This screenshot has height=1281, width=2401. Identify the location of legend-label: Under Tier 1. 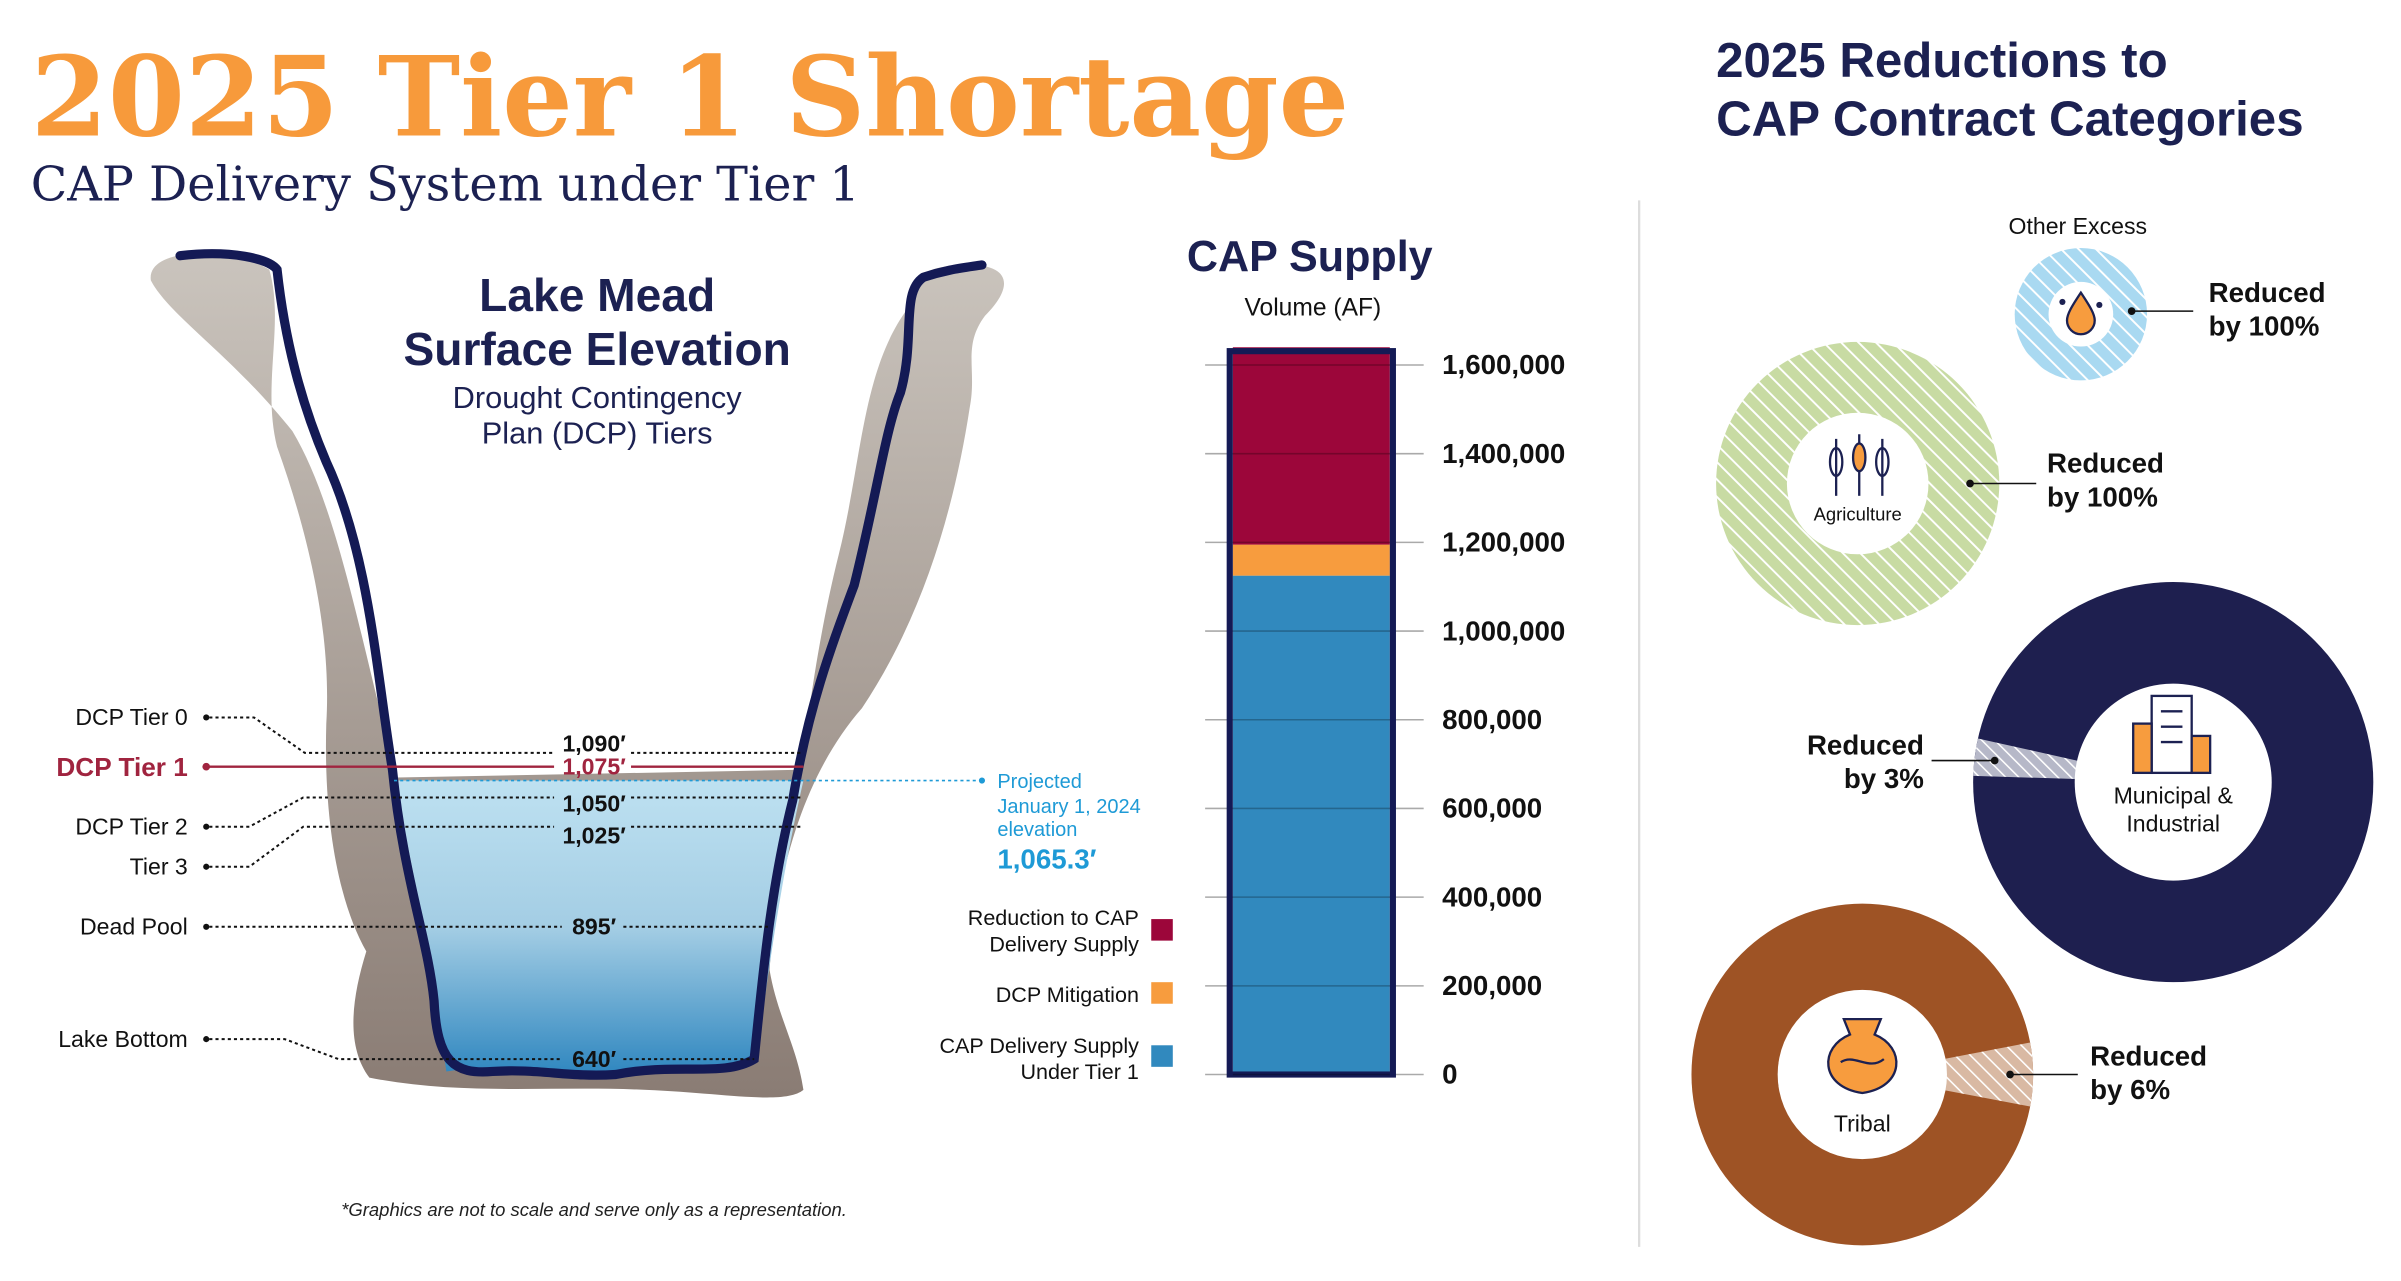
(1079, 1072).